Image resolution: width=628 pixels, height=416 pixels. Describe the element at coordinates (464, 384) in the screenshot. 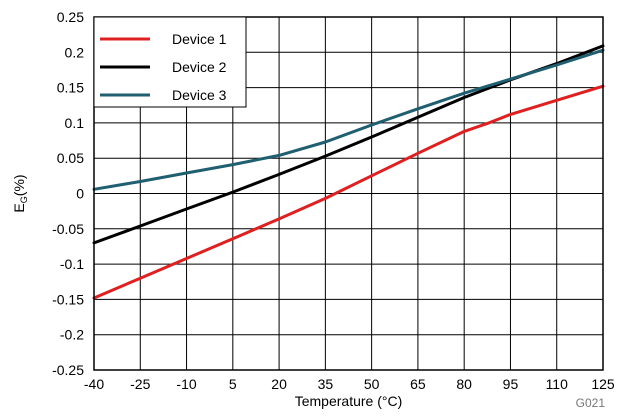

I see `x-tick-label: 80` at that location.